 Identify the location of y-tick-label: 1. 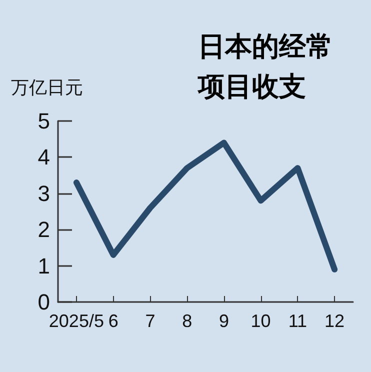
(44, 265).